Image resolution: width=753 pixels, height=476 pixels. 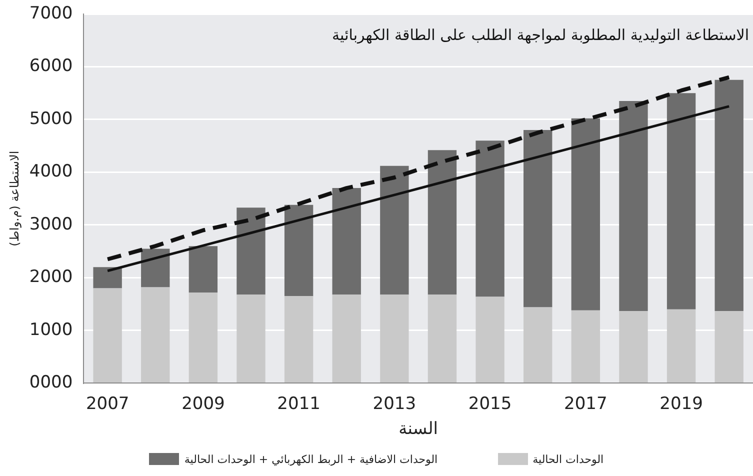 I want to click on legend-label: الوحدات الحالية, so click(x=568, y=459).